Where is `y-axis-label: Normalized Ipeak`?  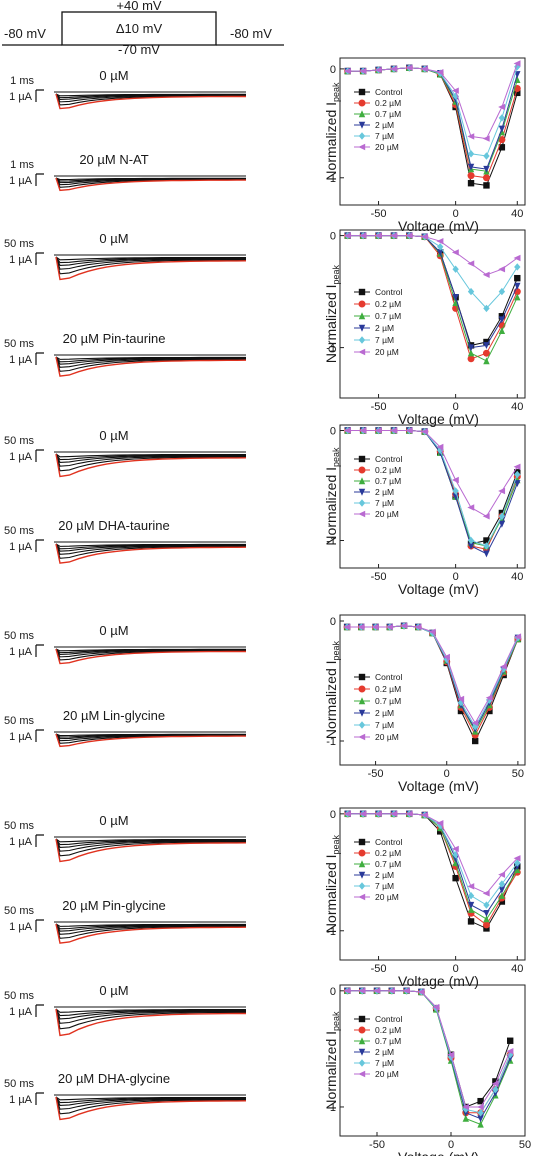 y-axis-label: Normalized Ipeak is located at coordinates (332, 131).